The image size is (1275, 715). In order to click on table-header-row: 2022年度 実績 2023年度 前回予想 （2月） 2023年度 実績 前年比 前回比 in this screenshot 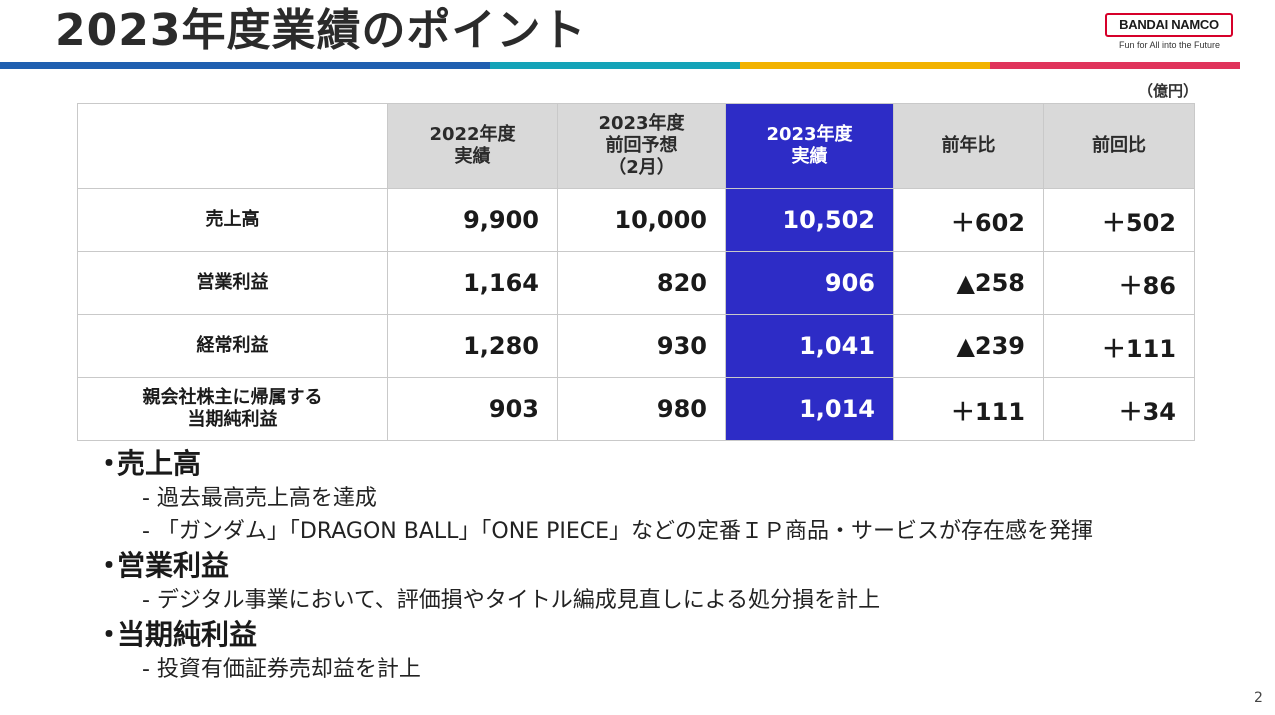, I will do `click(636, 146)`.